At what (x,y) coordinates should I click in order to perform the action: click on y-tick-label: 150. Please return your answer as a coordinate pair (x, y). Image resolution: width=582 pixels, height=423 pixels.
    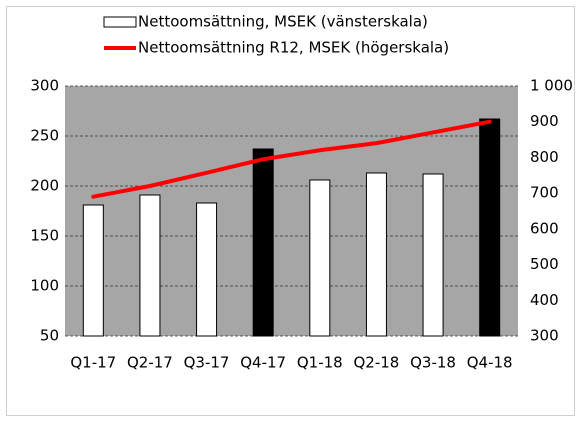
    Looking at the image, I should click on (44, 236).